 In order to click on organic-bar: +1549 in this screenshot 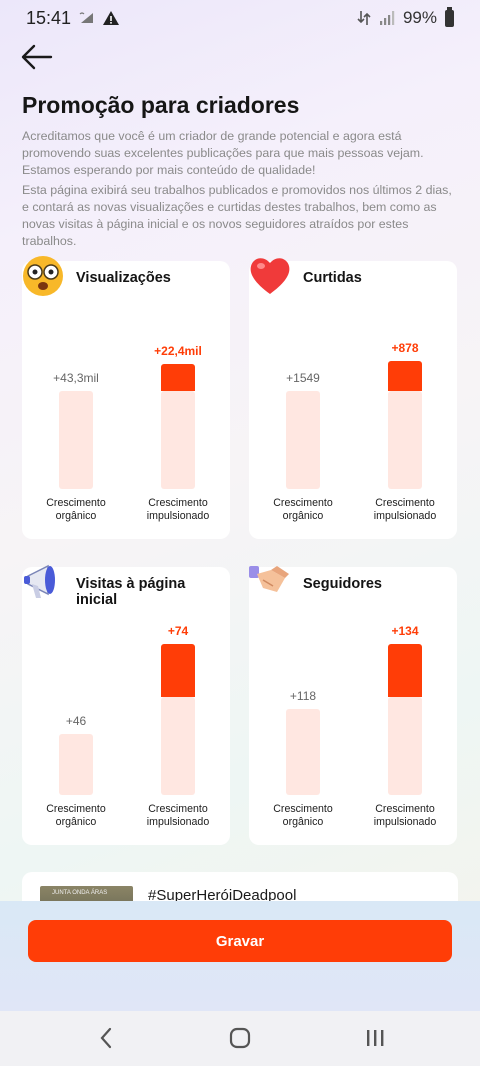, I will do `click(303, 375)`.